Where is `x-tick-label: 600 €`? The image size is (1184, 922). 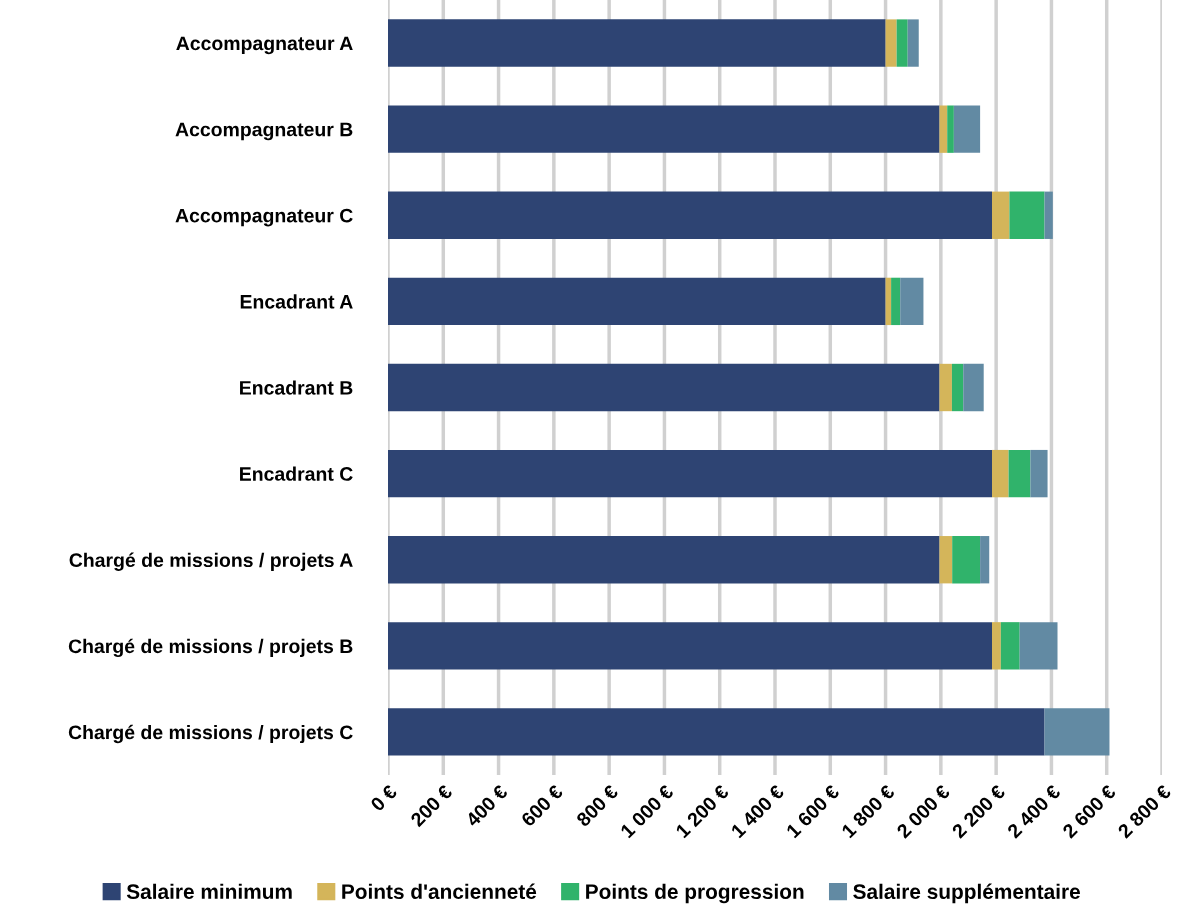
x-tick-label: 600 € is located at coordinates (542, 805).